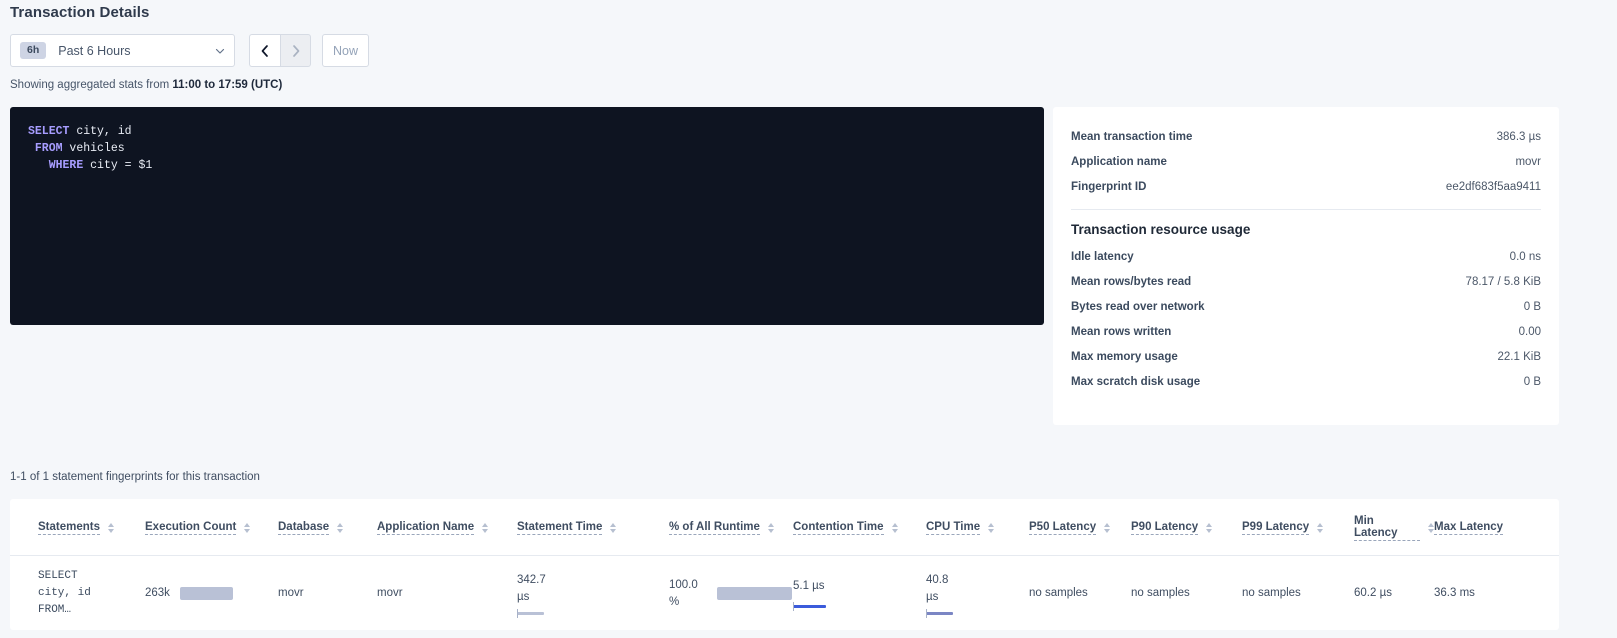  I want to click on stat-row-application-name: Application name movr, so click(1306, 162).